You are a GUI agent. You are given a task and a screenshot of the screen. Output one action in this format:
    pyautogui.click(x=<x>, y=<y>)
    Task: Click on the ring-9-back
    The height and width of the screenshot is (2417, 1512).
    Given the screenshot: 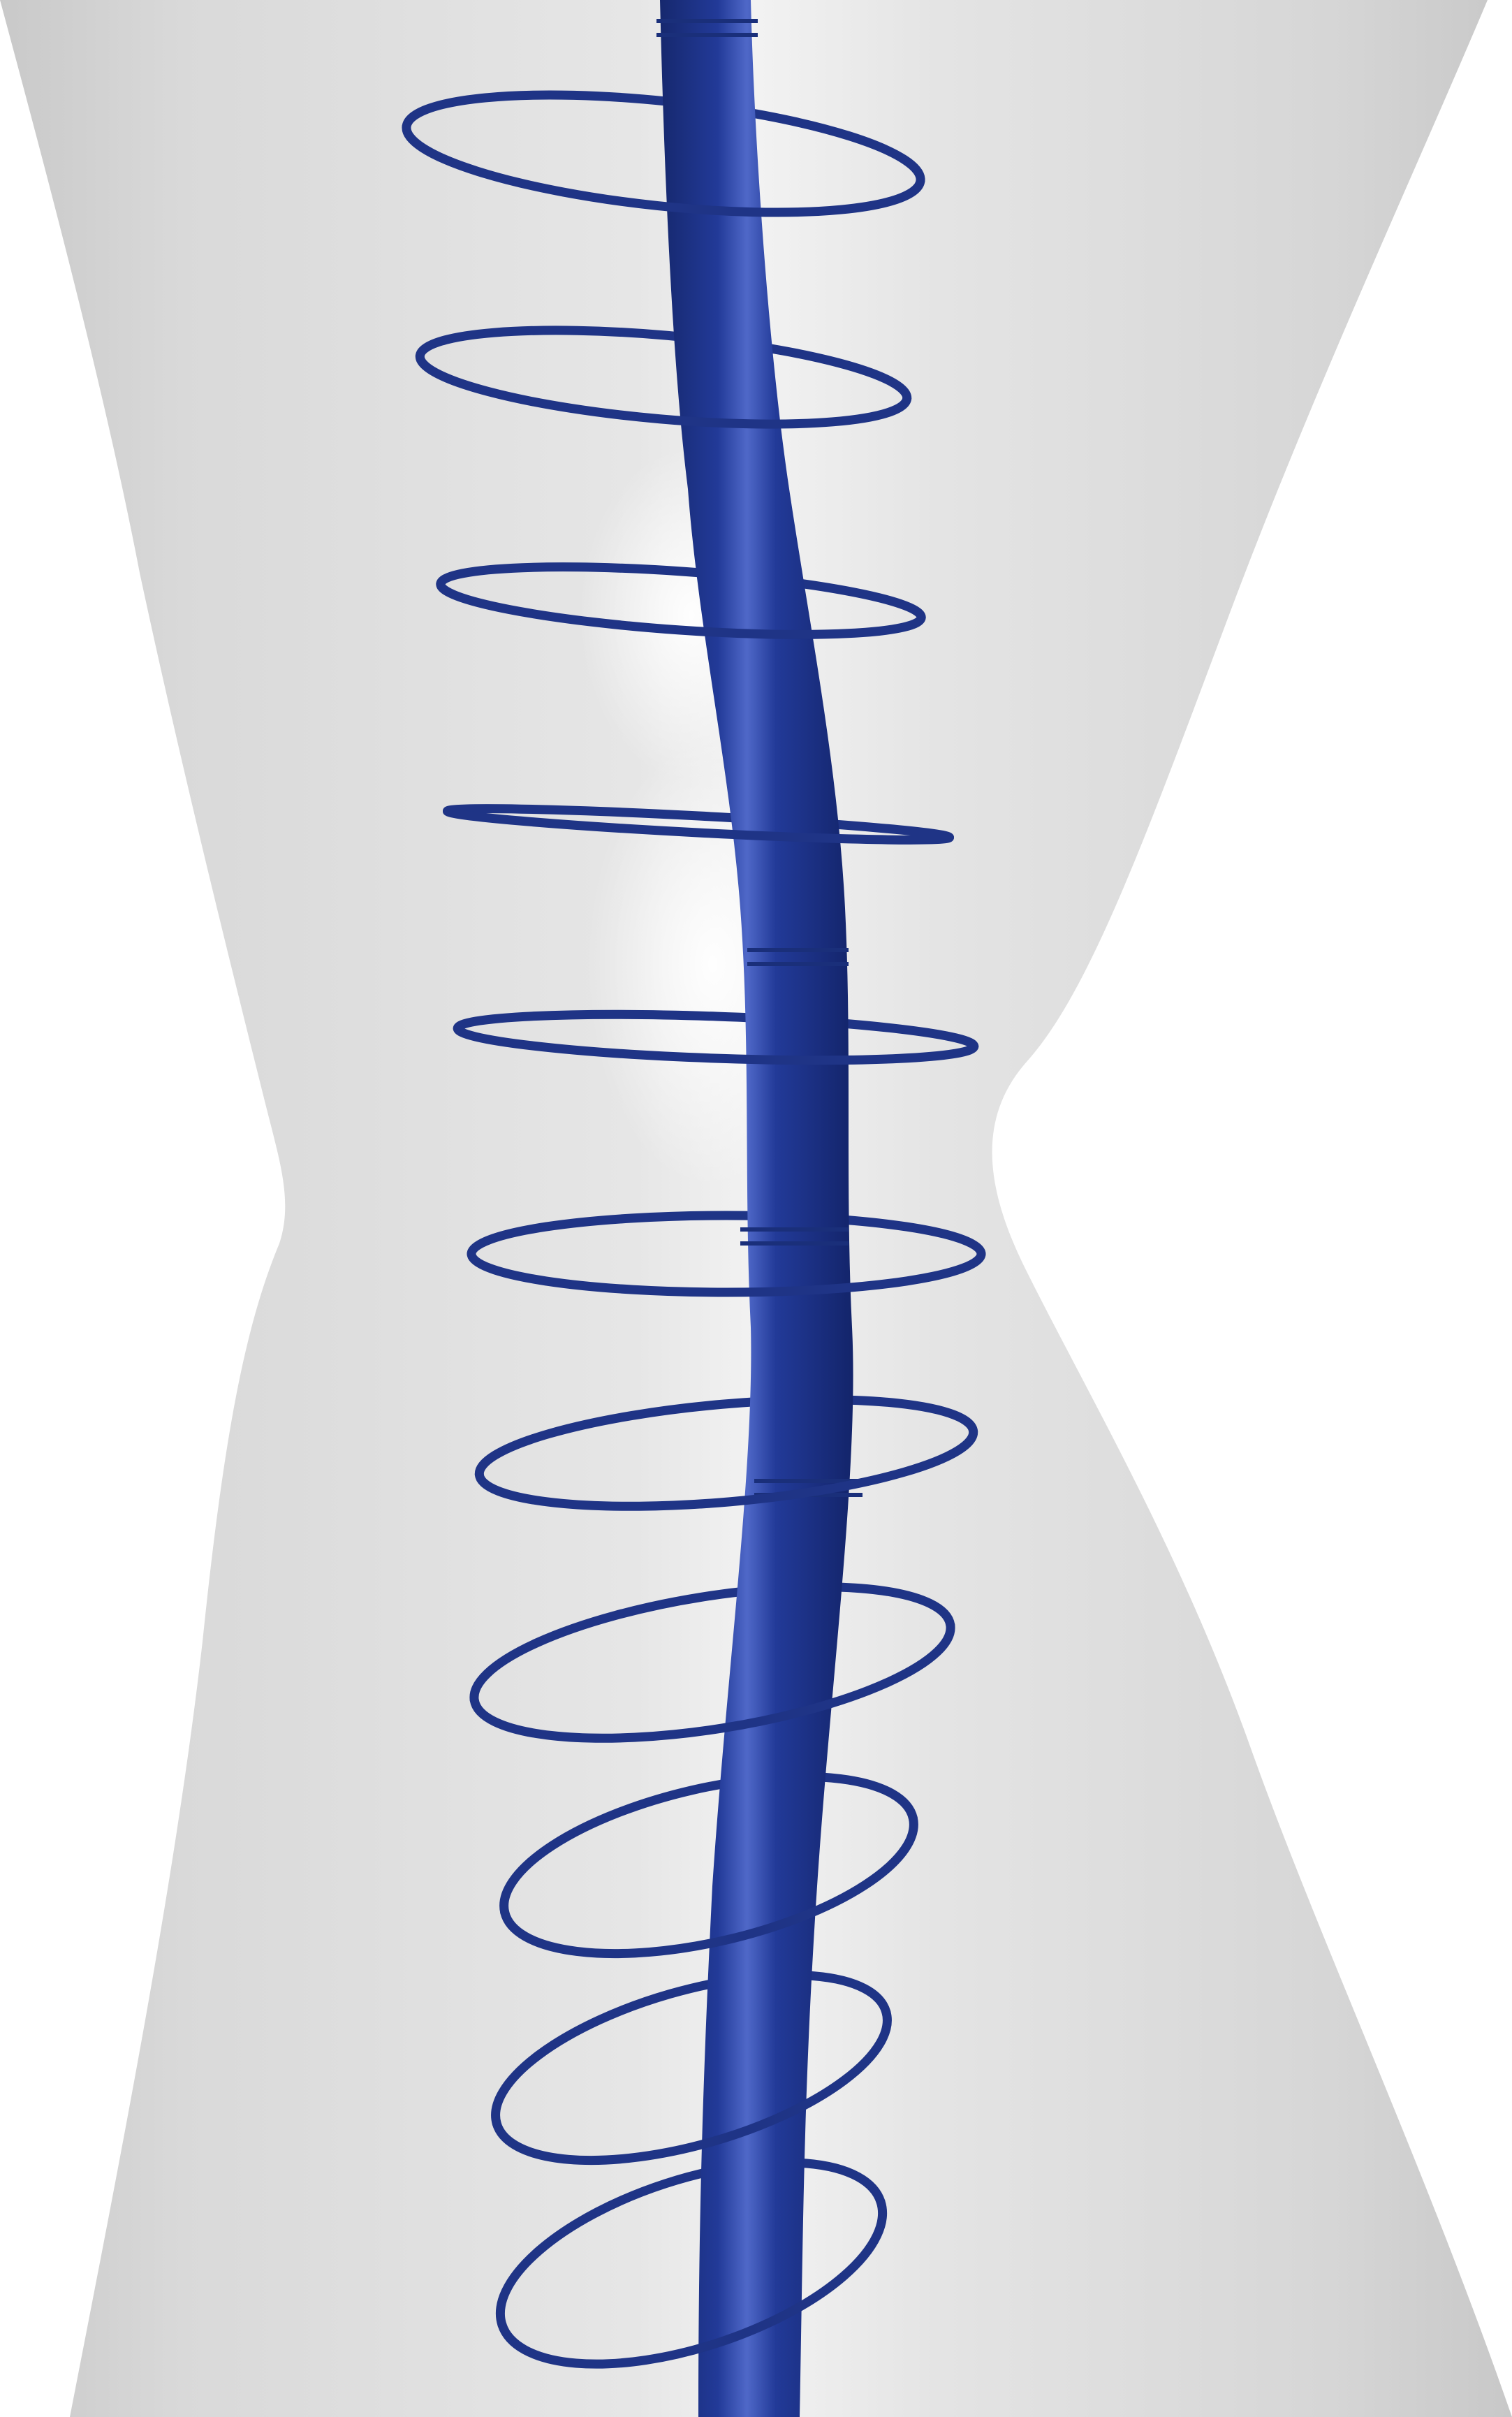 What is the action you would take?
    pyautogui.click(x=709, y=1844)
    